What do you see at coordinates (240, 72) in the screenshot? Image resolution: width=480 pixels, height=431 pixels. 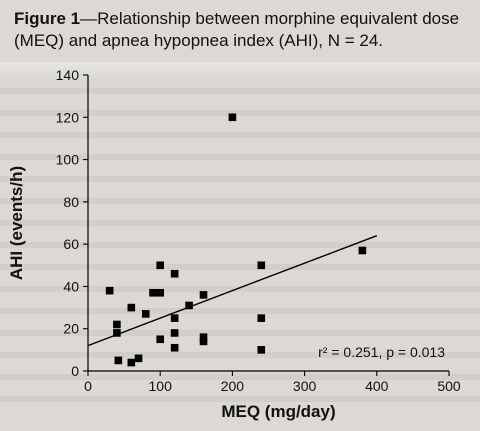 I see `section-header-band` at bounding box center [240, 72].